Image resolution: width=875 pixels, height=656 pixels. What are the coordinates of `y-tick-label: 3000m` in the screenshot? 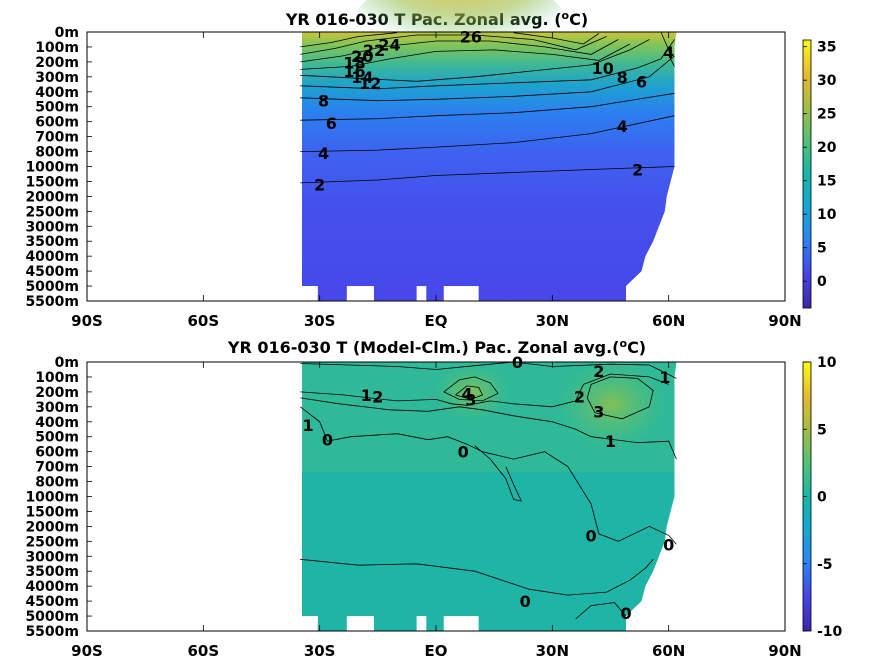 It's located at (52, 227).